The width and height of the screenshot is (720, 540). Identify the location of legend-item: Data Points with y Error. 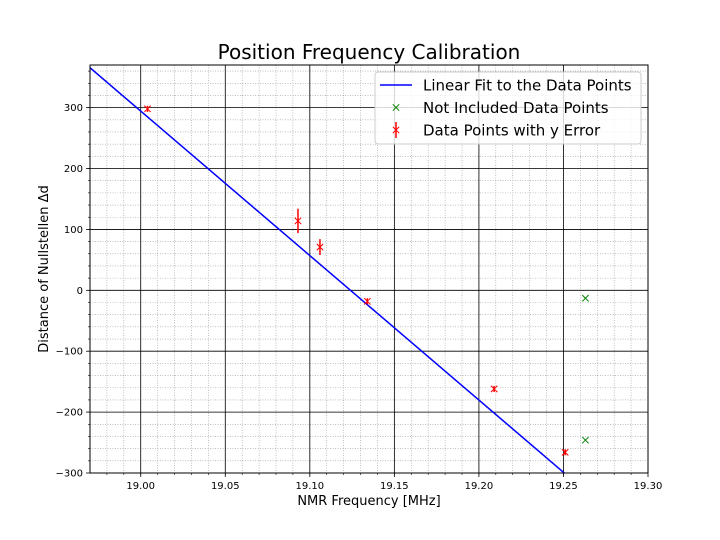
(496, 131).